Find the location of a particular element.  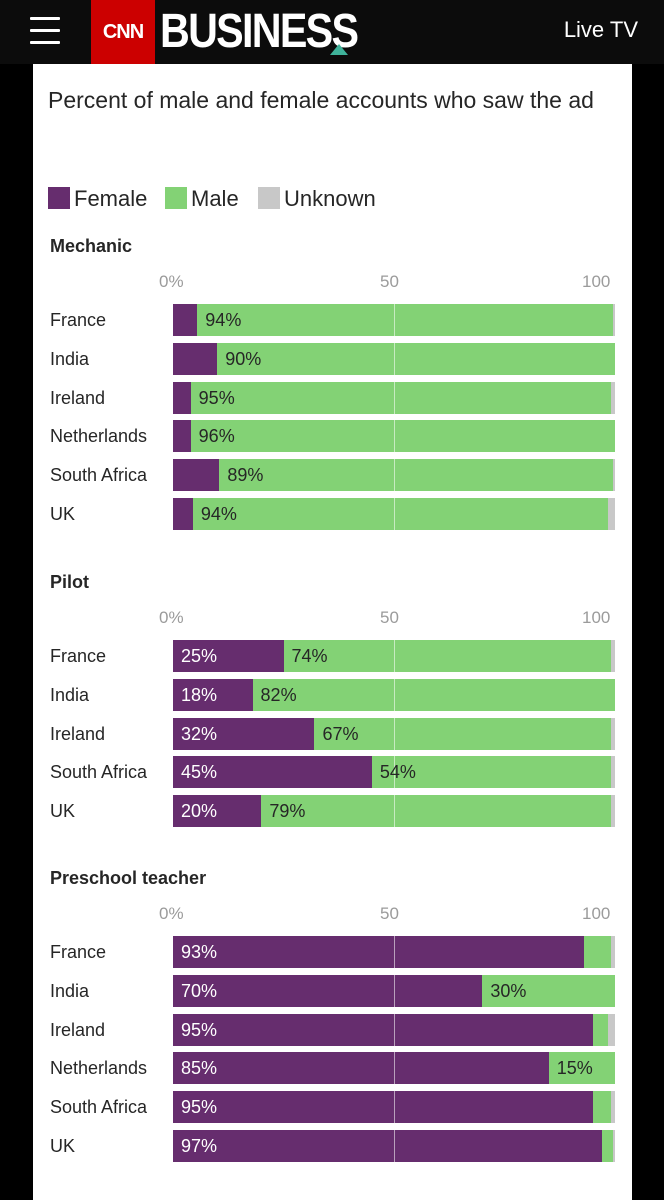

data-label-male: 67% is located at coordinates (340, 733).